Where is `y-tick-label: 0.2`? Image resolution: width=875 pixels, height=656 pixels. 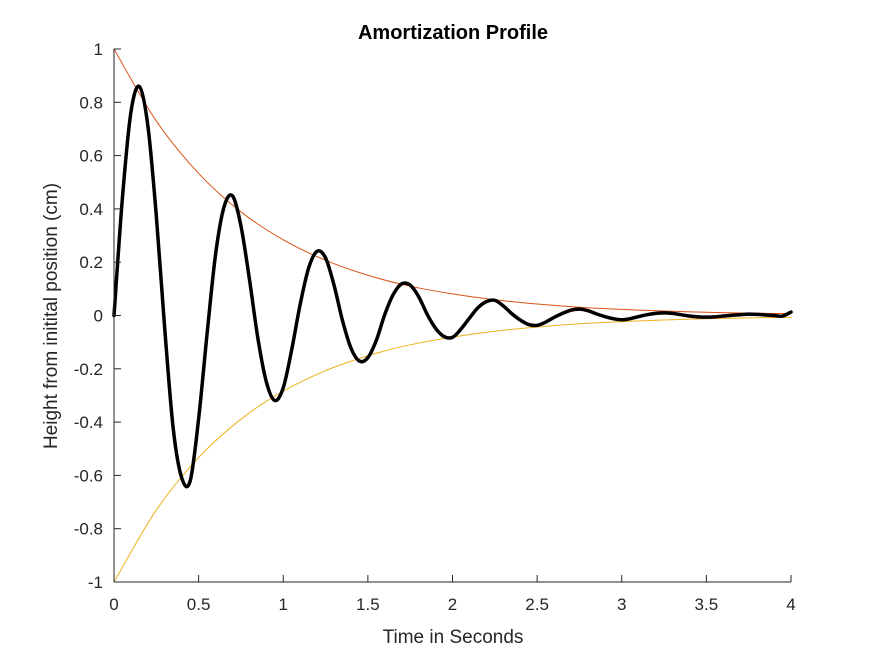
y-tick-label: 0.2 is located at coordinates (91, 262).